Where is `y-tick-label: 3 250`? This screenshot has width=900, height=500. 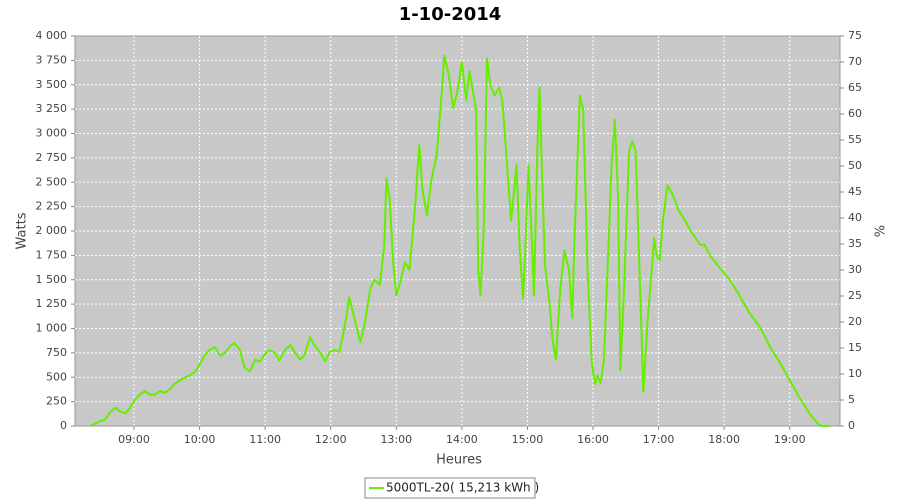
y-tick-label: 3 250 is located at coordinates (52, 108).